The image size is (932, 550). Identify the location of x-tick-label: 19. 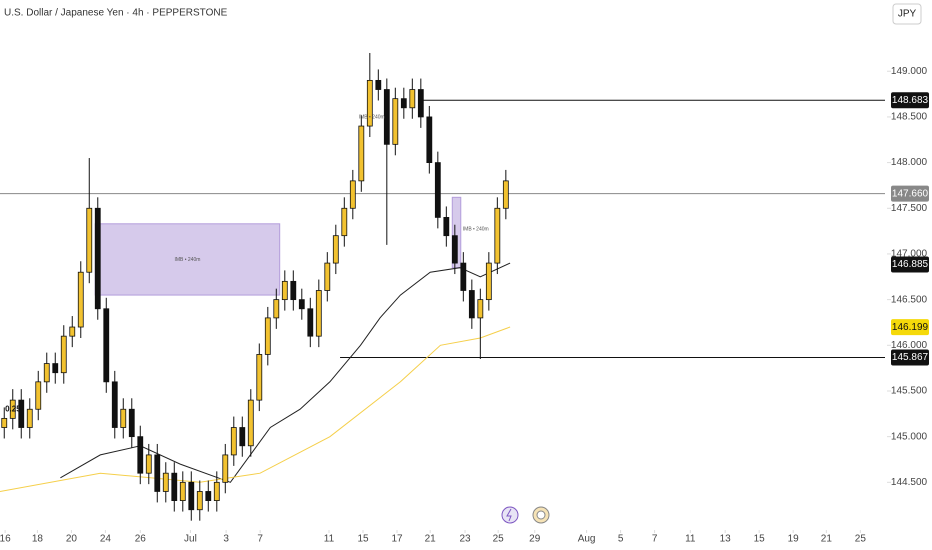
(794, 539).